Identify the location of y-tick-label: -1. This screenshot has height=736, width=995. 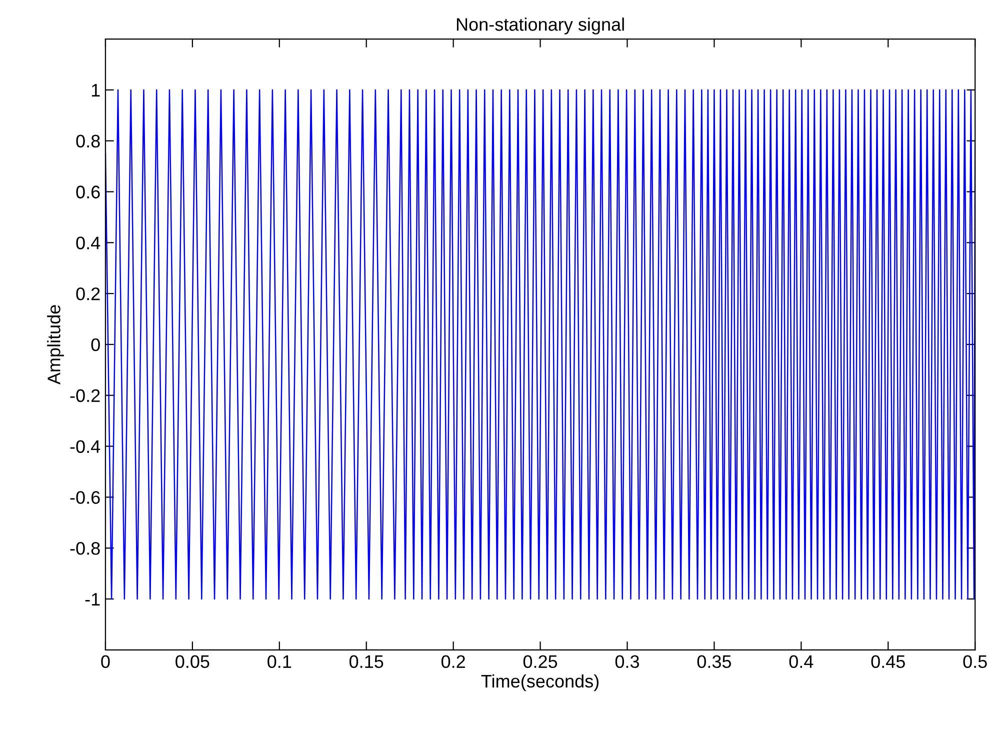
(92, 599).